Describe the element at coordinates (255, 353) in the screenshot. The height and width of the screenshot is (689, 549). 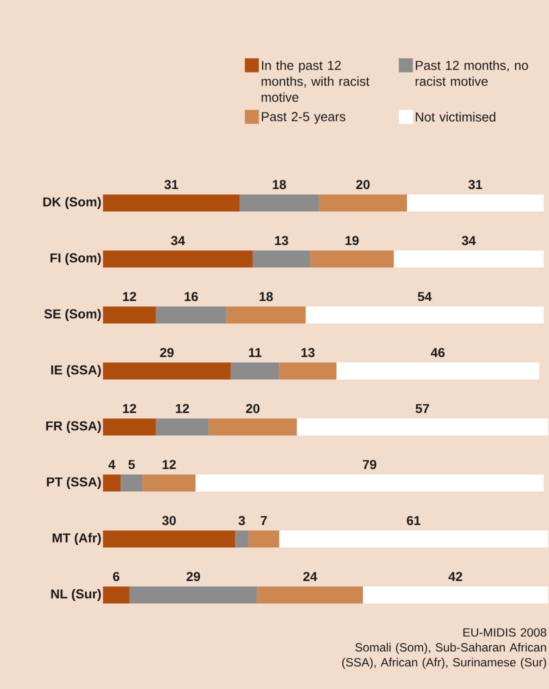
I see `data-label: 11` at that location.